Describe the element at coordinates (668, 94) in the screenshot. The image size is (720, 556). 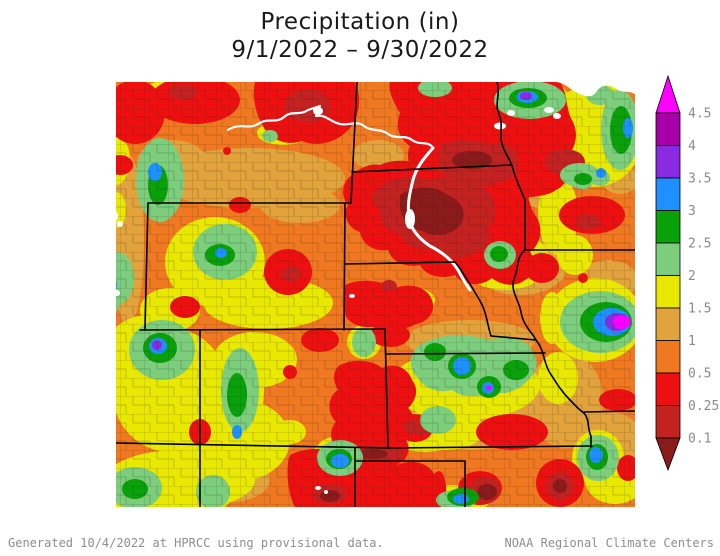
I see `colorbar-arrow-top` at that location.